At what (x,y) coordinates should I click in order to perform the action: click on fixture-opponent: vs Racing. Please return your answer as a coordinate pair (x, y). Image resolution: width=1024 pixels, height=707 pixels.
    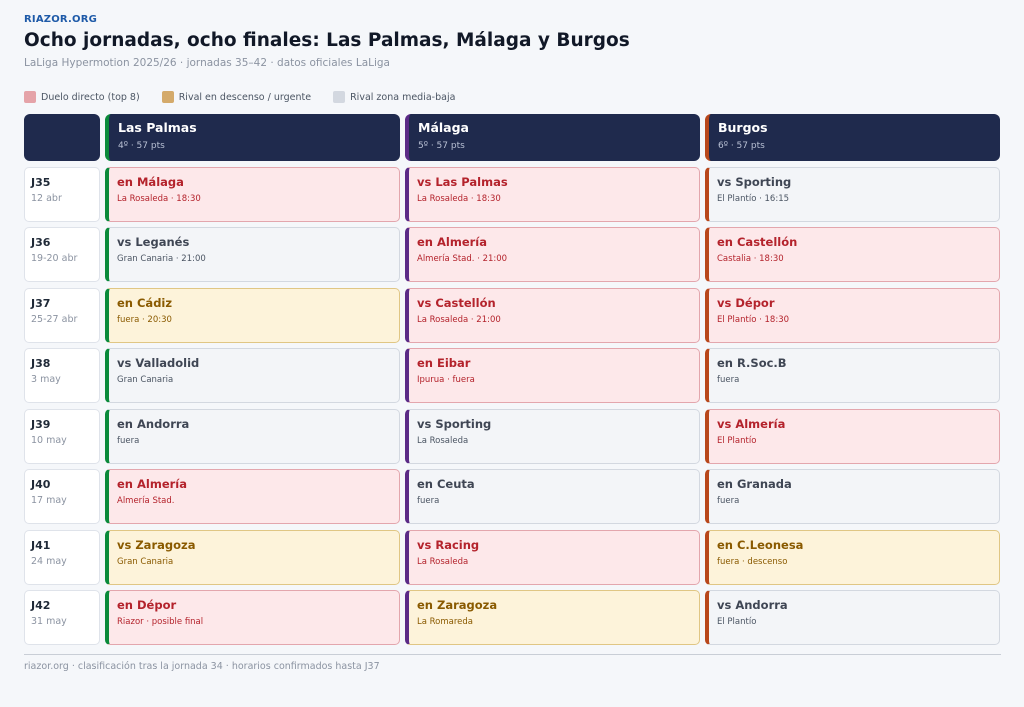
    Looking at the image, I should click on (448, 544).